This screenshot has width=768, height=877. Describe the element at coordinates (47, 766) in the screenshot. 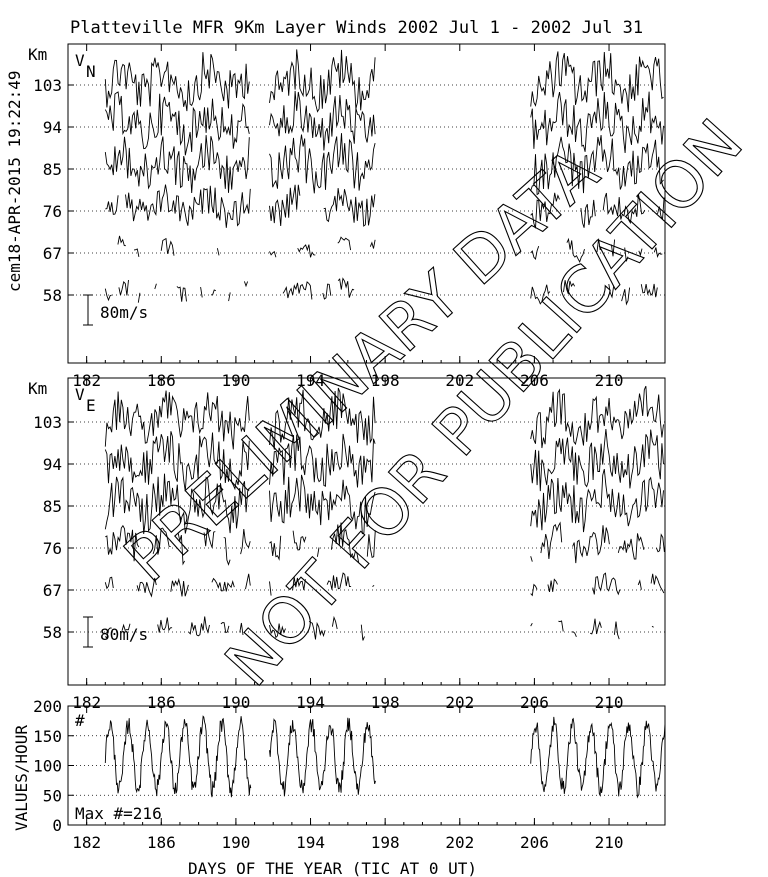

I see `y-tick-label: 100` at that location.